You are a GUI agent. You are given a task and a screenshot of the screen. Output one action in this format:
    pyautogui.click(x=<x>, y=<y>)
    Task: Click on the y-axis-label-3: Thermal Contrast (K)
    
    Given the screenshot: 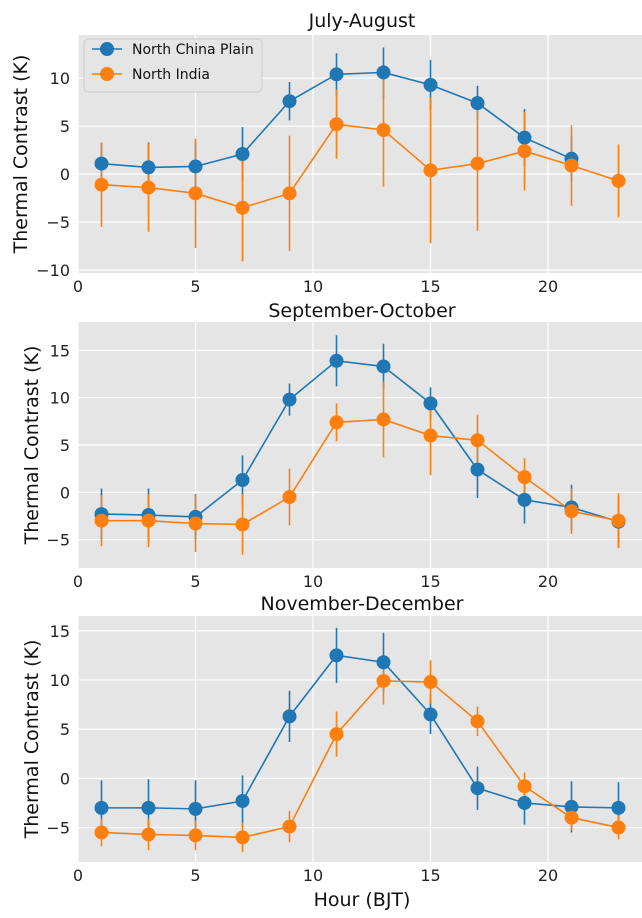 What is the action you would take?
    pyautogui.click(x=32, y=740)
    